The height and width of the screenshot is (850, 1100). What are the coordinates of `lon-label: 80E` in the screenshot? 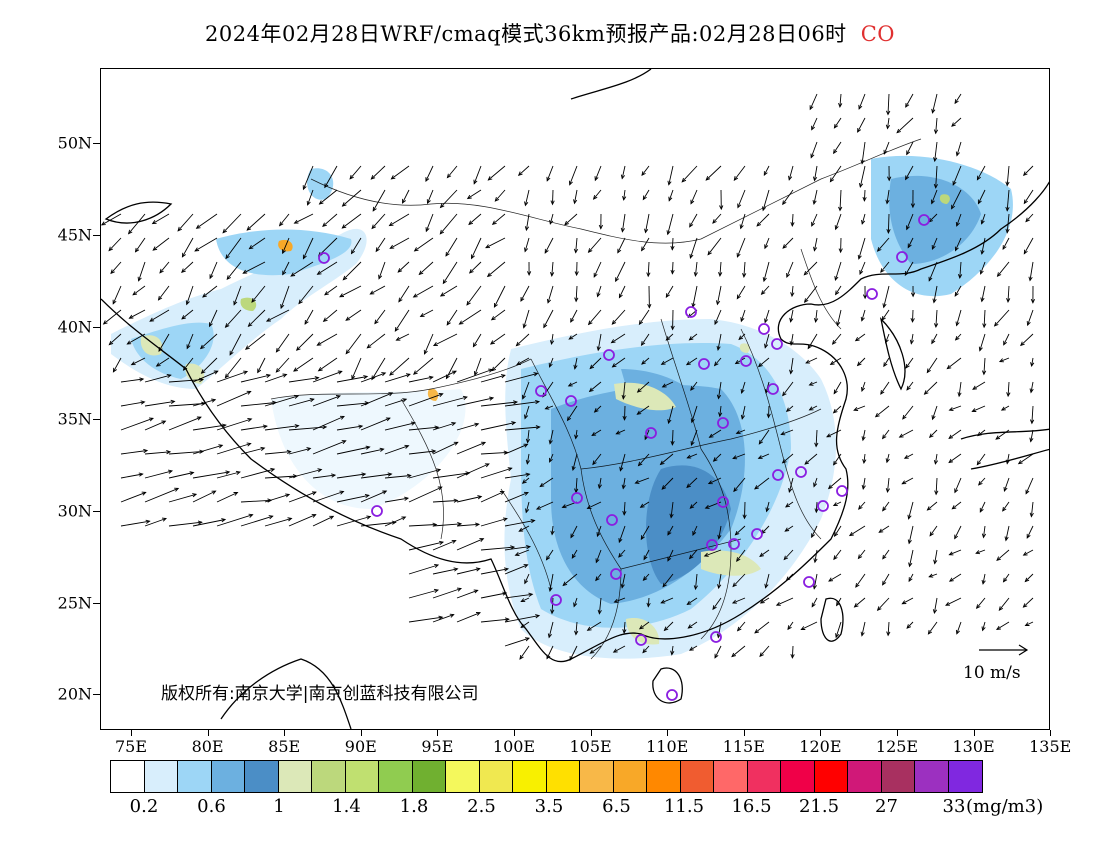 It's located at (207, 746).